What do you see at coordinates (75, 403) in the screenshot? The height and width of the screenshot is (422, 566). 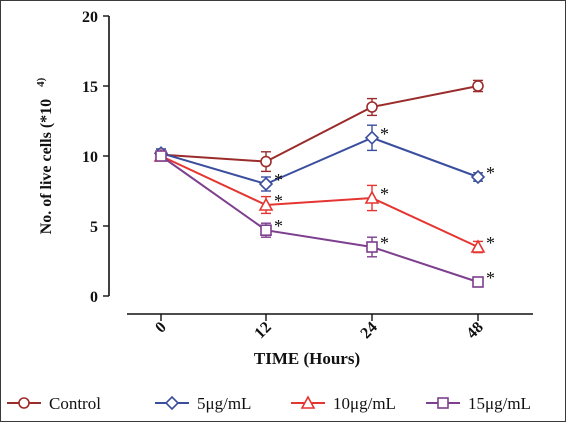 I see `legend-label: Control` at bounding box center [75, 403].